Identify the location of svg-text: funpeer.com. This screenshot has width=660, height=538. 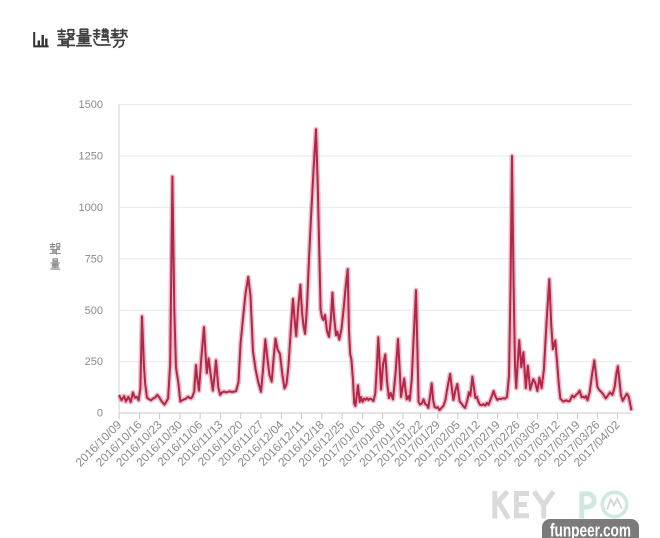
(590, 529).